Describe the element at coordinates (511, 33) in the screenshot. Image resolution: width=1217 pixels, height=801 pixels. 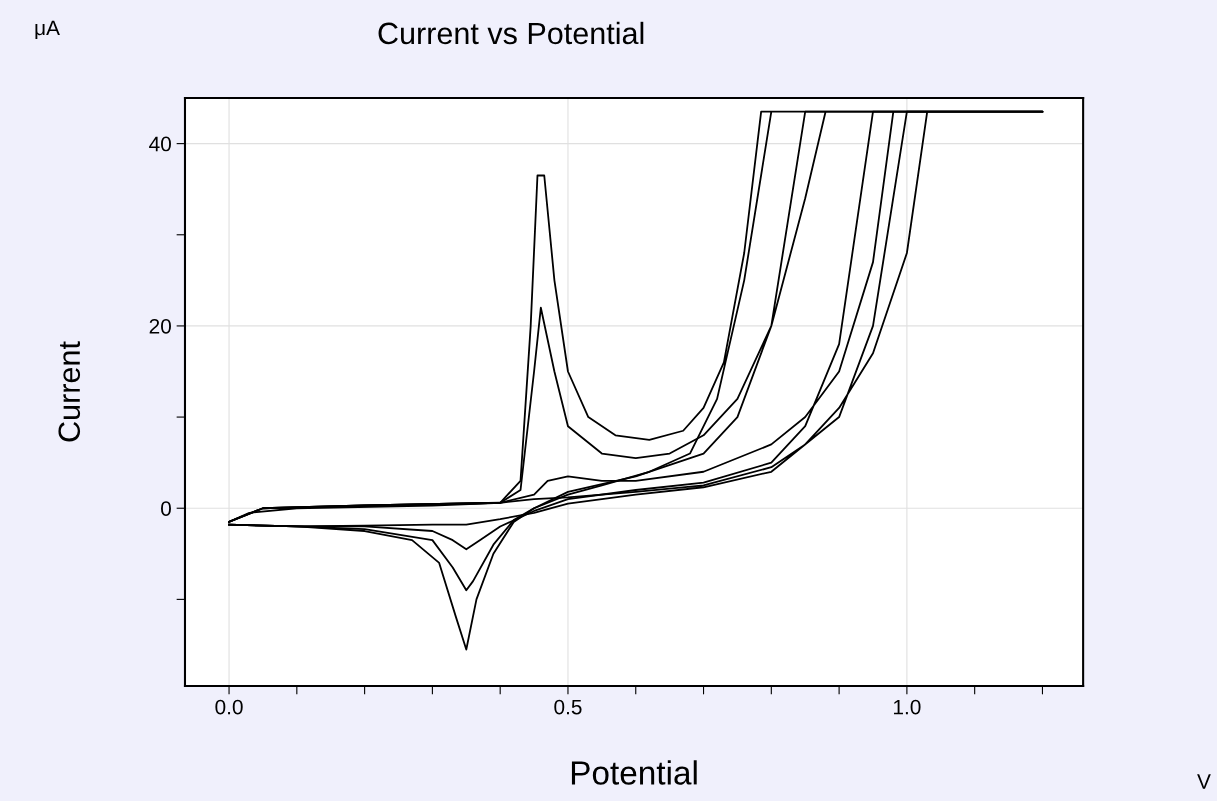
I see `chart-title: Current vs Potential` at that location.